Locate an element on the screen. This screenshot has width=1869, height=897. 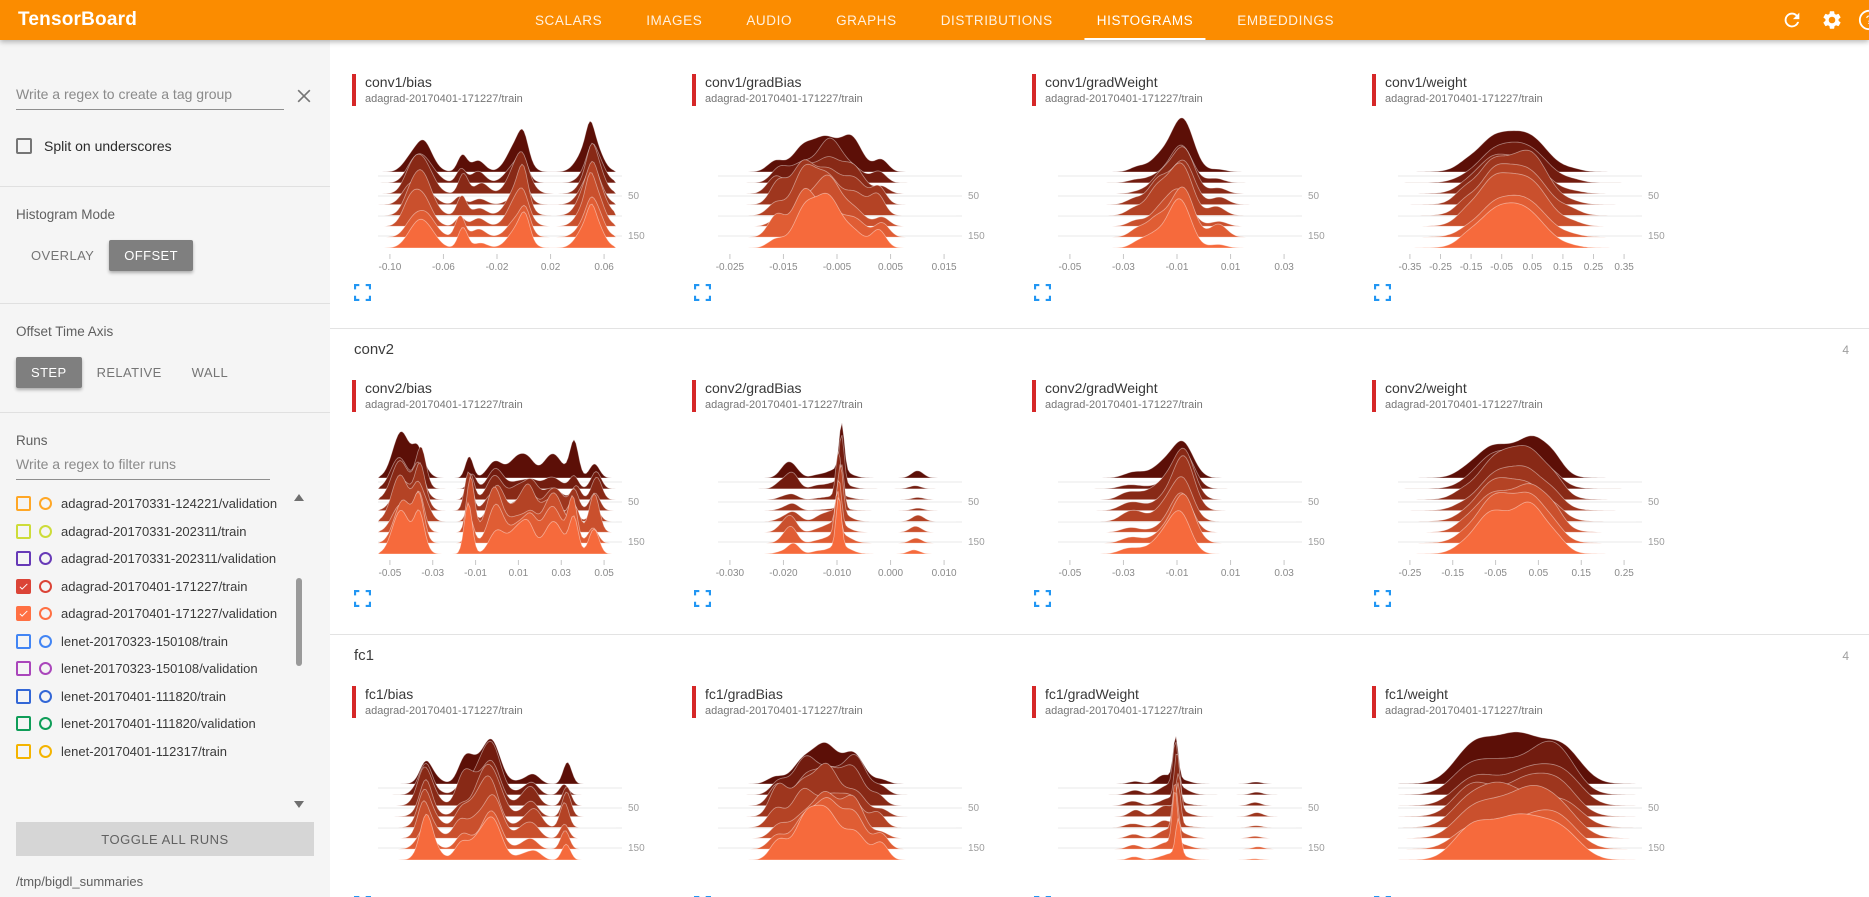
tab-scalars: SCALARS is located at coordinates (568, 20).